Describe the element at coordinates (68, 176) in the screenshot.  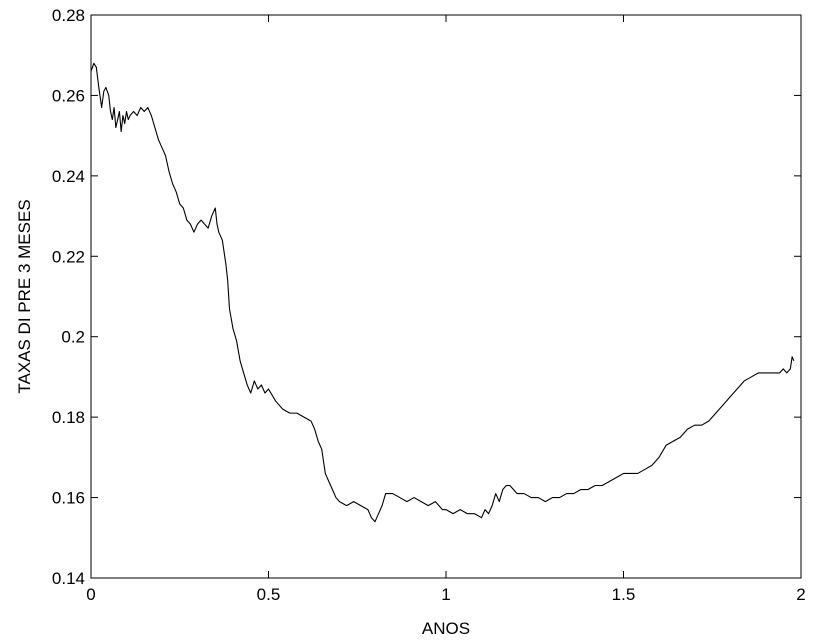
I see `y-tick-label: 0.24` at that location.